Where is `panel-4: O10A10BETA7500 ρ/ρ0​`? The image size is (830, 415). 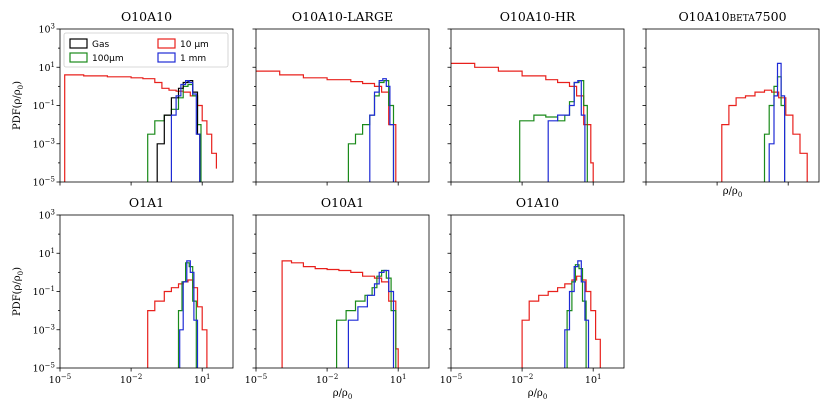
panel-4: O10A10BETA7500 ρ/ρ0​ is located at coordinates (731, 104).